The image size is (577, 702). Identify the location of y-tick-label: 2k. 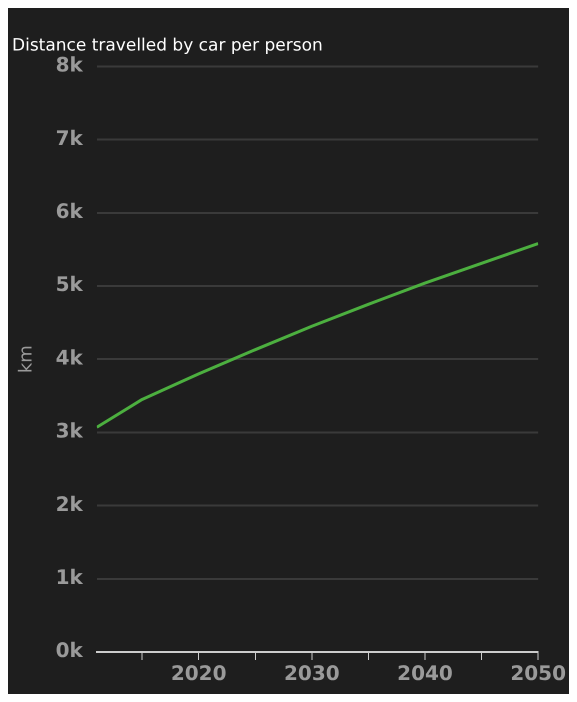
(70, 504).